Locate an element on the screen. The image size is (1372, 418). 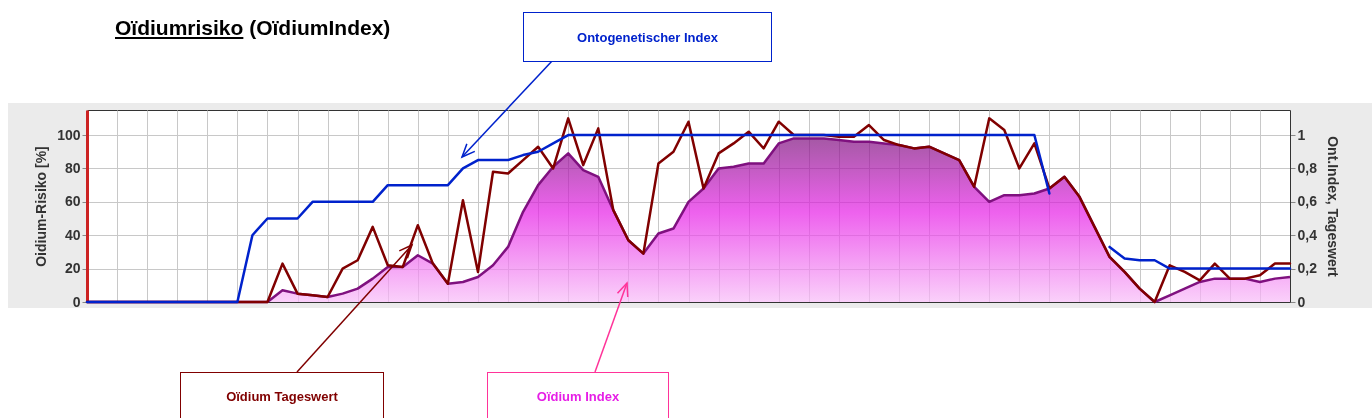
y-axis-title: Oidium-Risiko [%] is located at coordinates (41, 206).